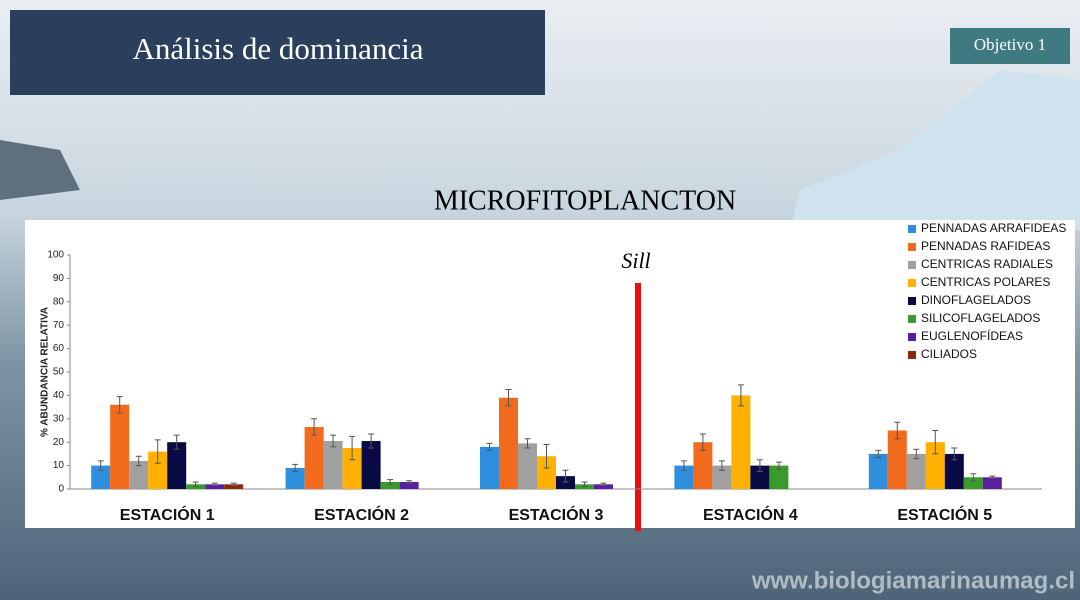 The height and width of the screenshot is (600, 1080). What do you see at coordinates (585, 200) in the screenshot?
I see `chart-title: MICROFITOPLANCTON` at bounding box center [585, 200].